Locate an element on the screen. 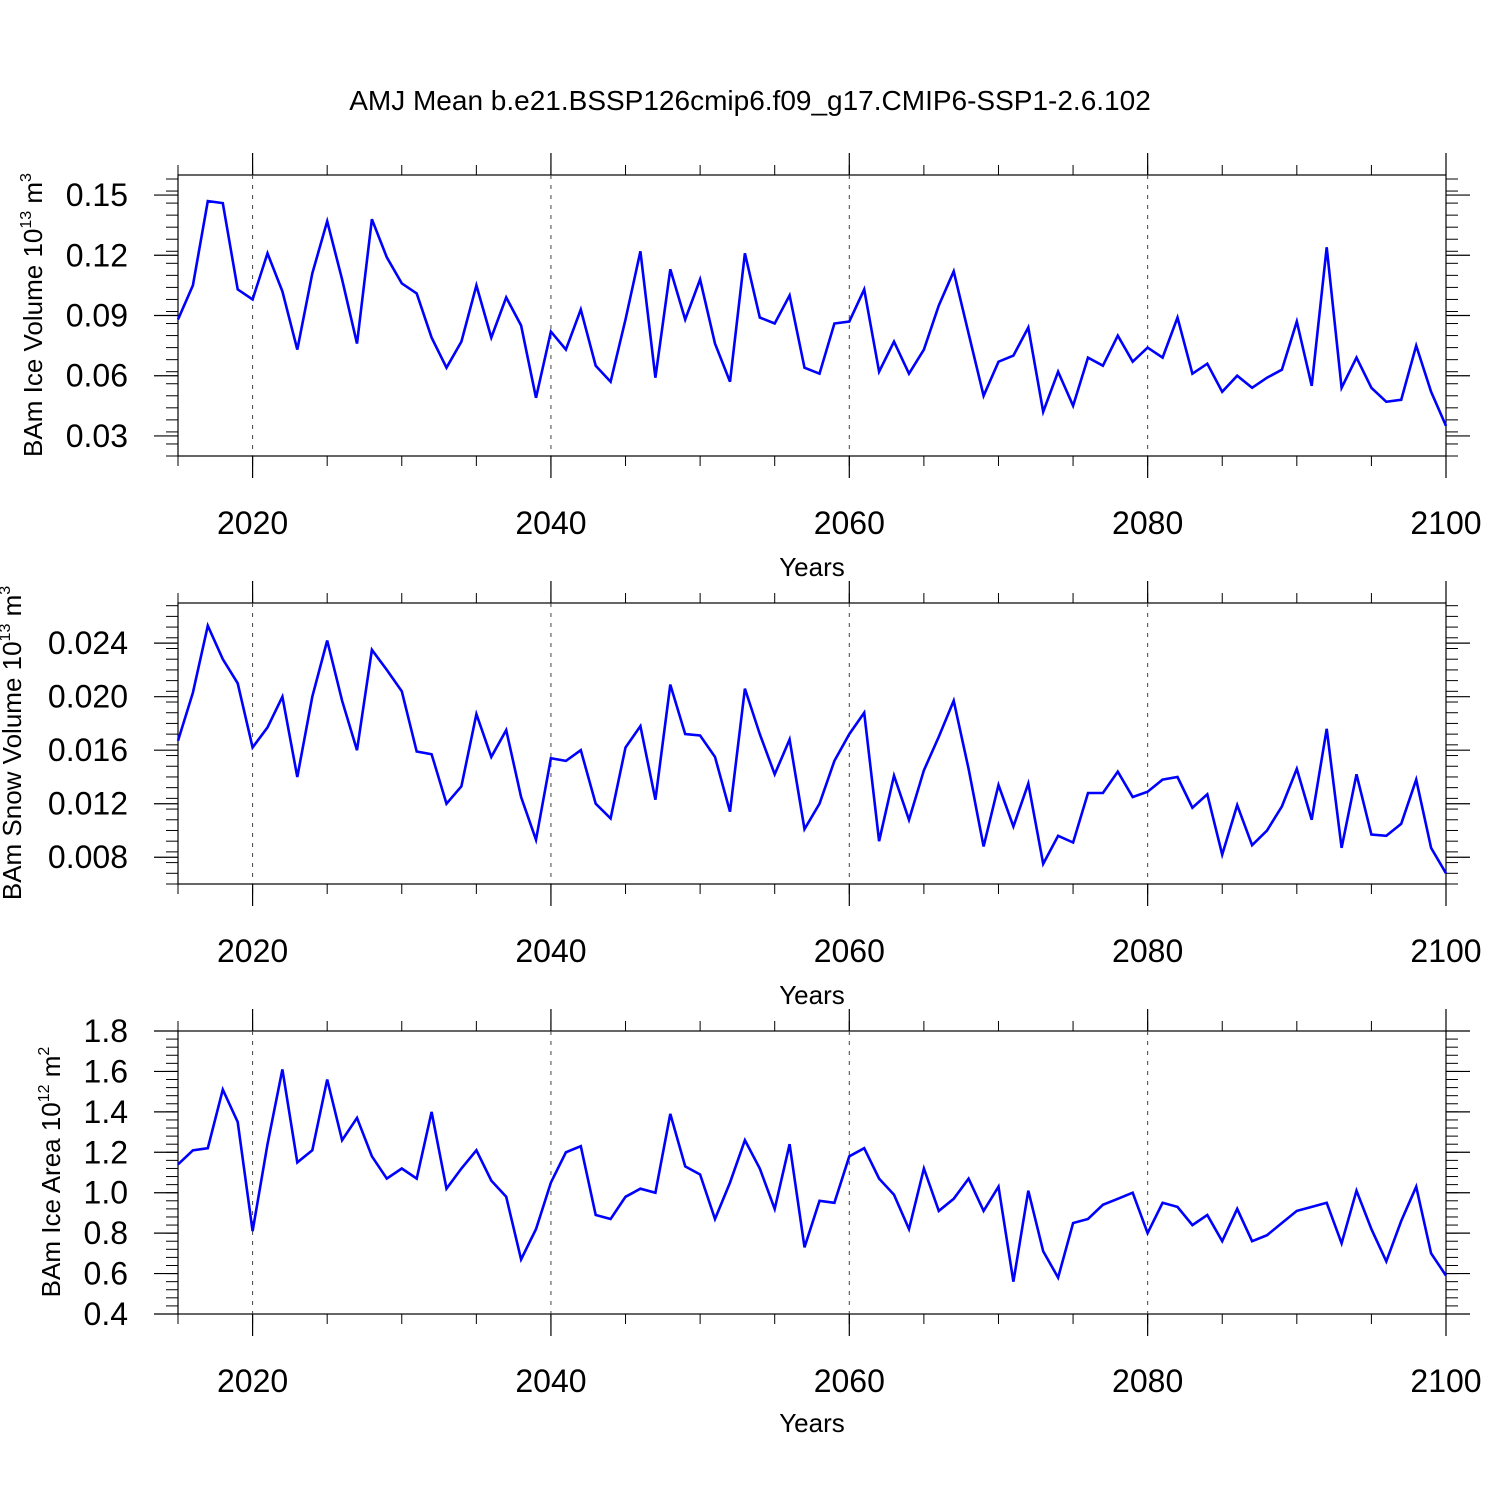 This screenshot has width=1500, height=1500. y-tick-label: 0.016 is located at coordinates (88, 750).